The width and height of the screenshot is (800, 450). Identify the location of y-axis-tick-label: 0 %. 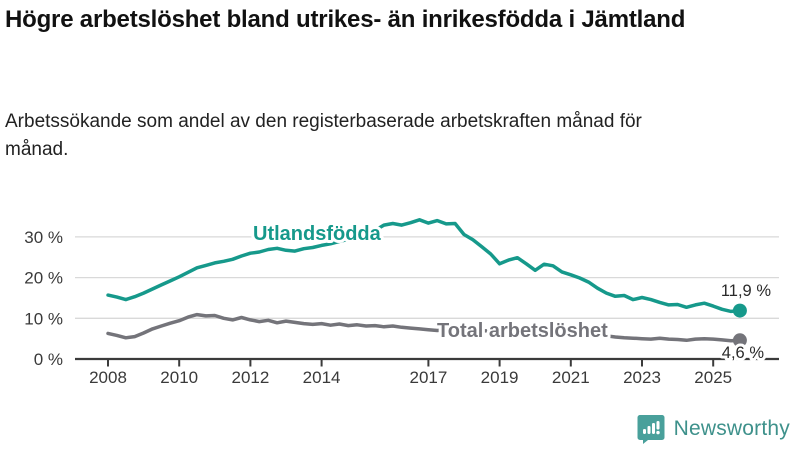
(48, 359).